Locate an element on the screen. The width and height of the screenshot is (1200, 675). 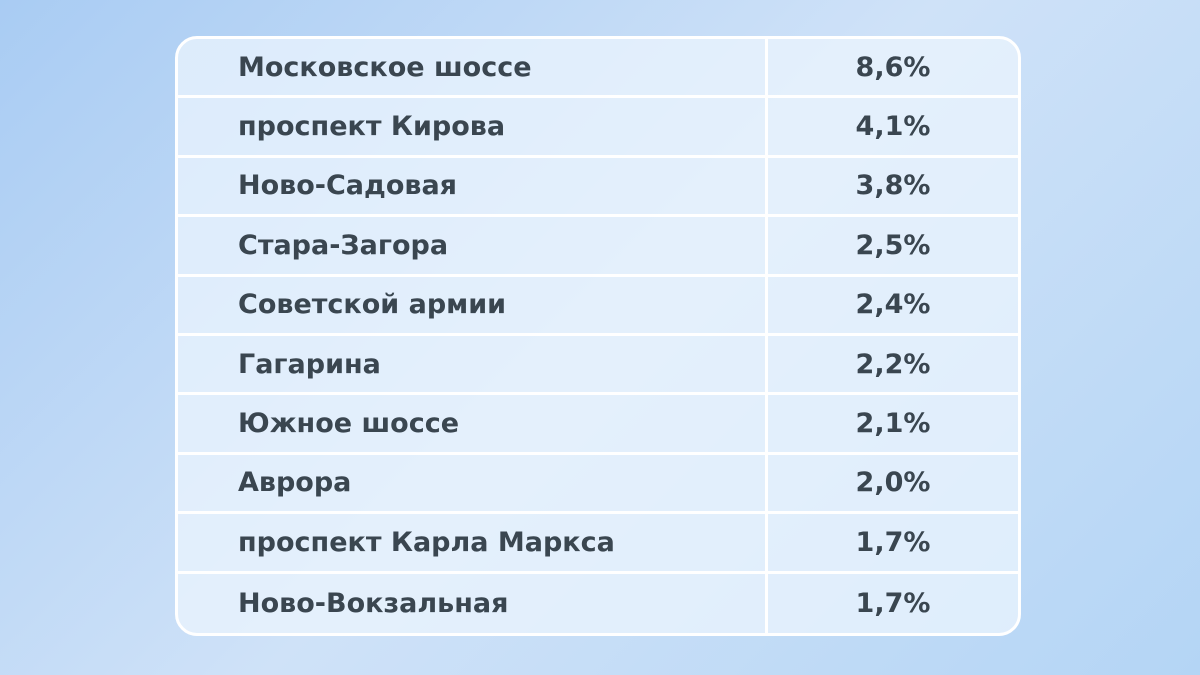
table-row: Московское шоссе 8,6% is located at coordinates (598, 69).